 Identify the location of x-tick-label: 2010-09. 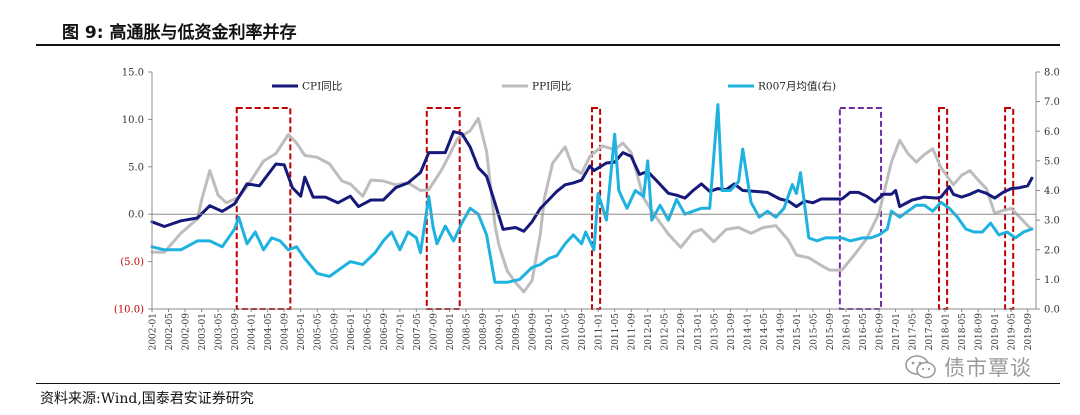
(583, 332).